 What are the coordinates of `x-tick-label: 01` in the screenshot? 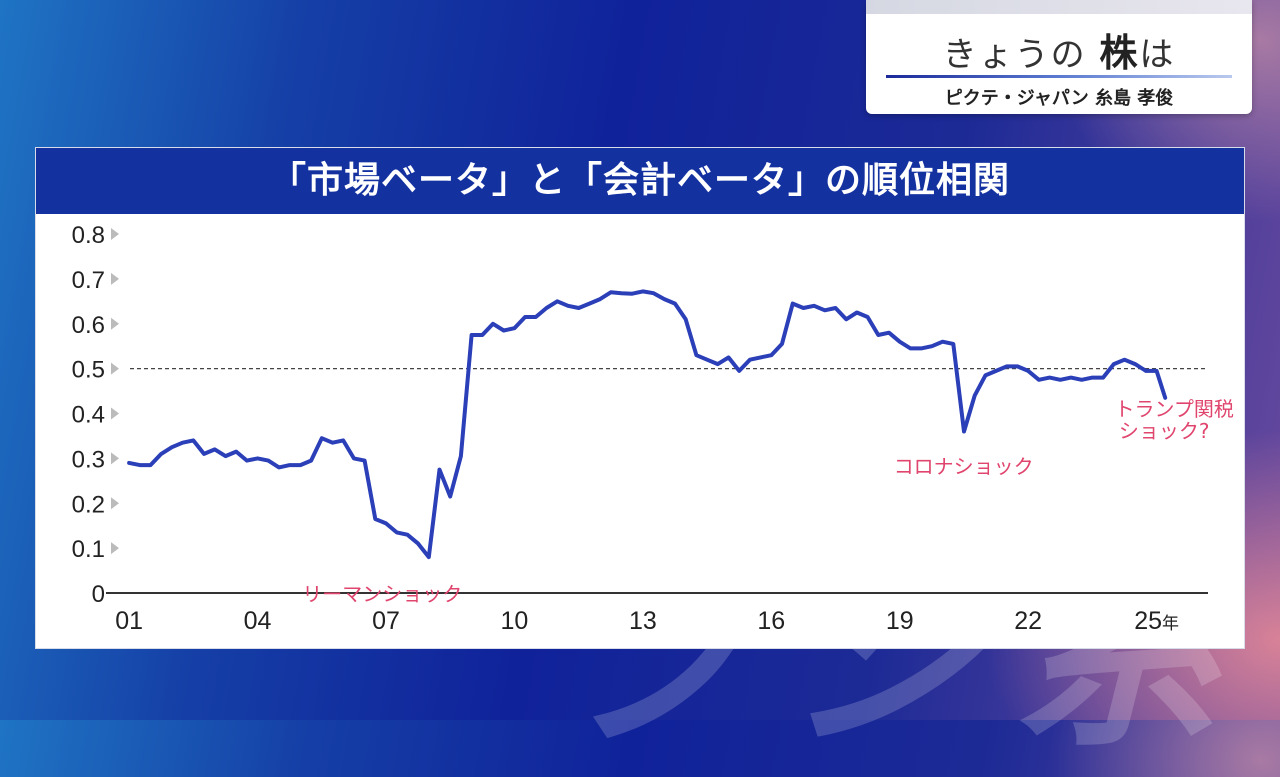 It's located at (129, 621).